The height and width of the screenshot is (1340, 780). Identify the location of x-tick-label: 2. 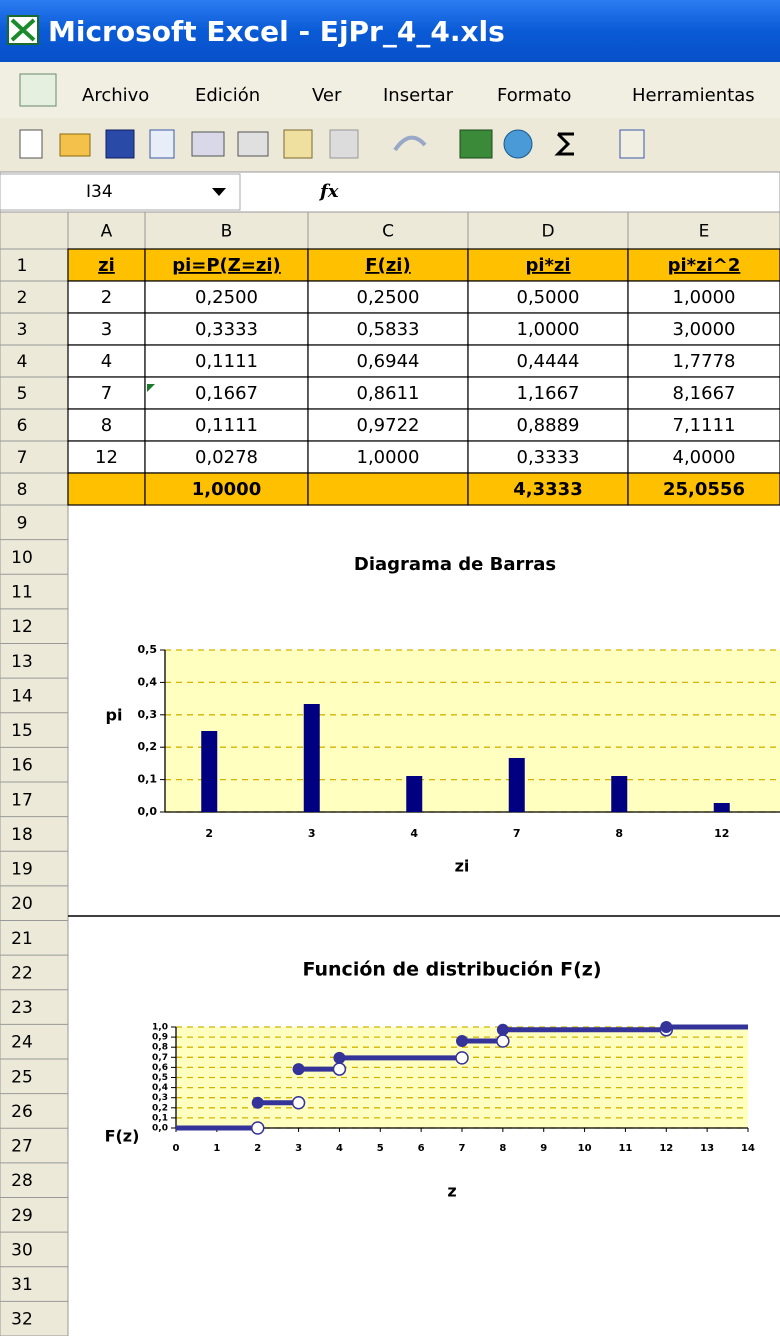
(209, 833).